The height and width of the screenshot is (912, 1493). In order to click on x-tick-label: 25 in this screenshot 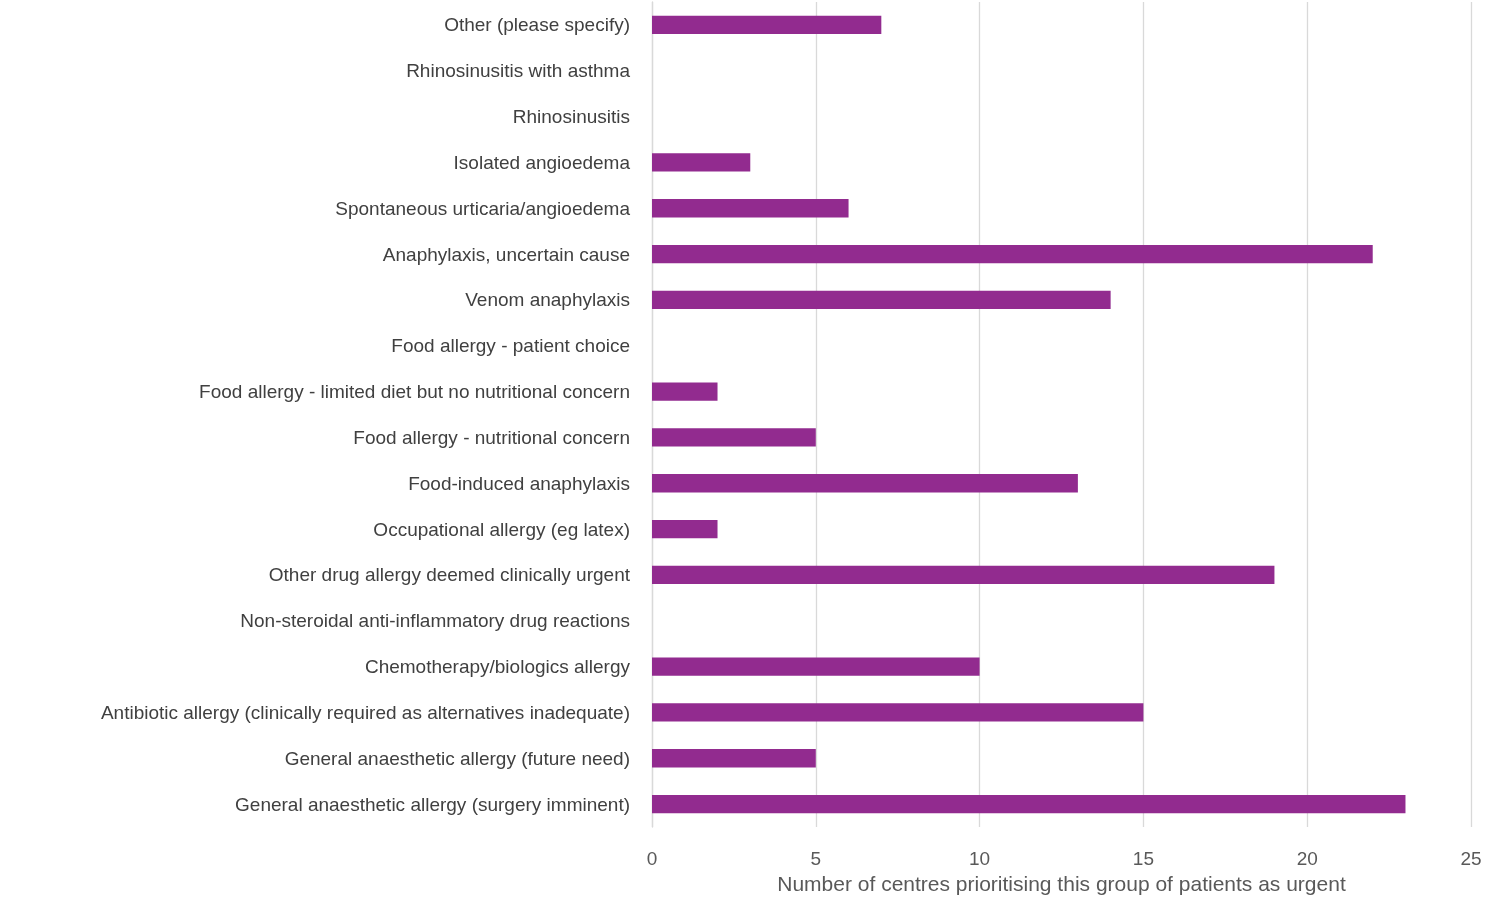, I will do `click(1471, 858)`.